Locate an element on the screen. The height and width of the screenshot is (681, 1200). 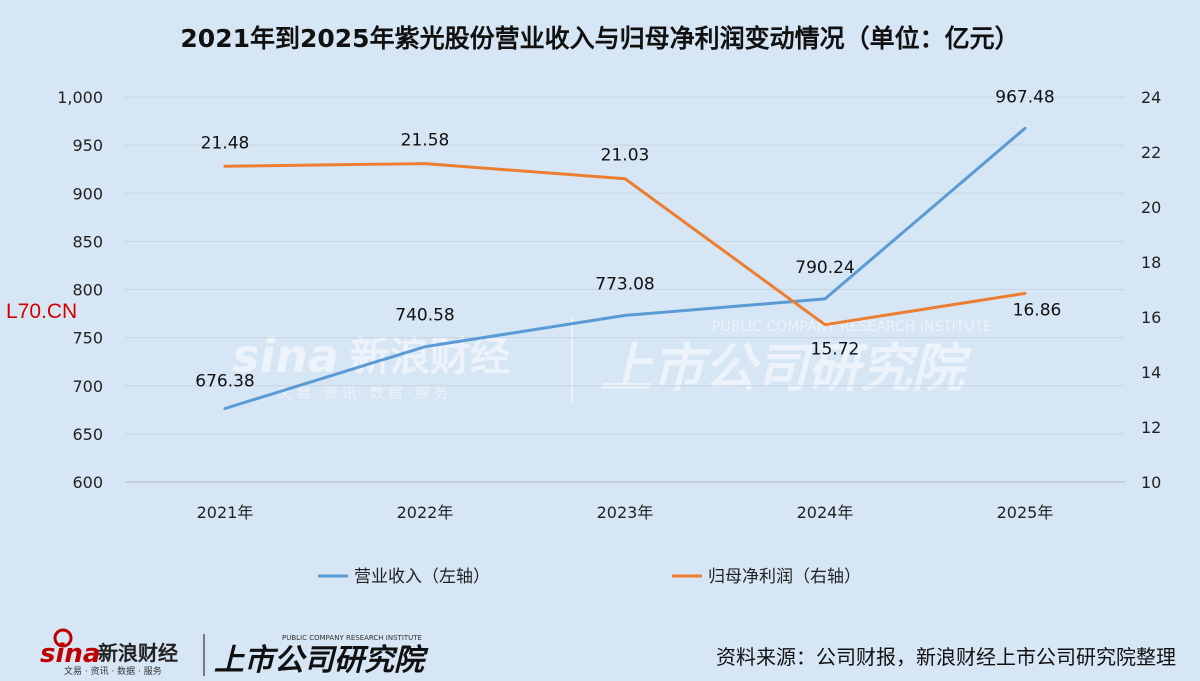
footer-sina-cn: 新浪财经 is located at coordinates (138, 653).